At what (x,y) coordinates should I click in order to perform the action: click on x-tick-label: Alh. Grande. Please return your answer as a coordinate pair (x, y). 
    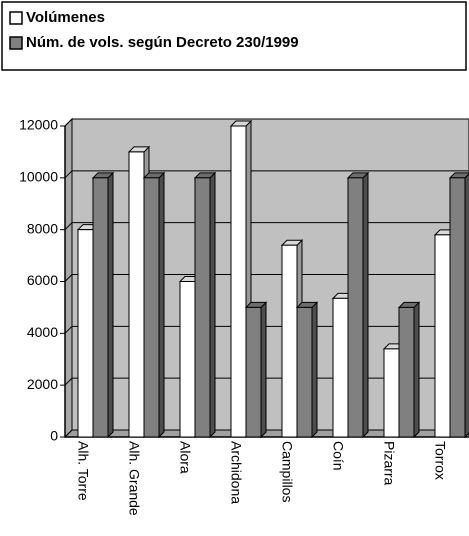
    Looking at the image, I should click on (134, 478).